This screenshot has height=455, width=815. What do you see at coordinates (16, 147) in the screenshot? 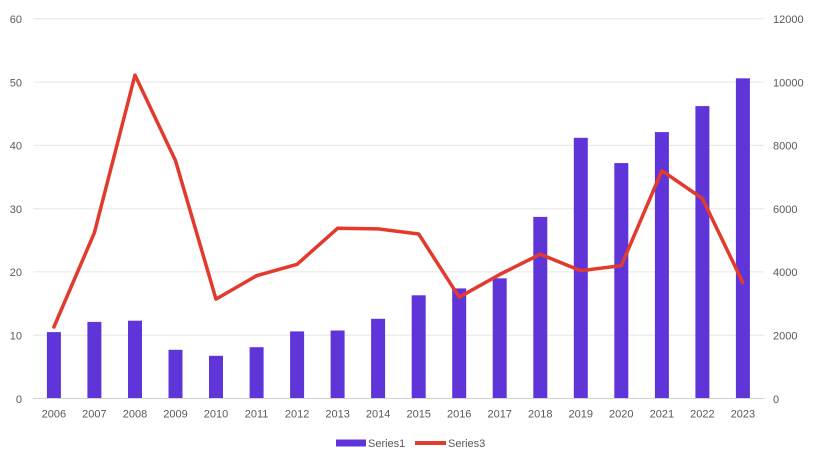
I see `svg-text: 40` at bounding box center [16, 147].